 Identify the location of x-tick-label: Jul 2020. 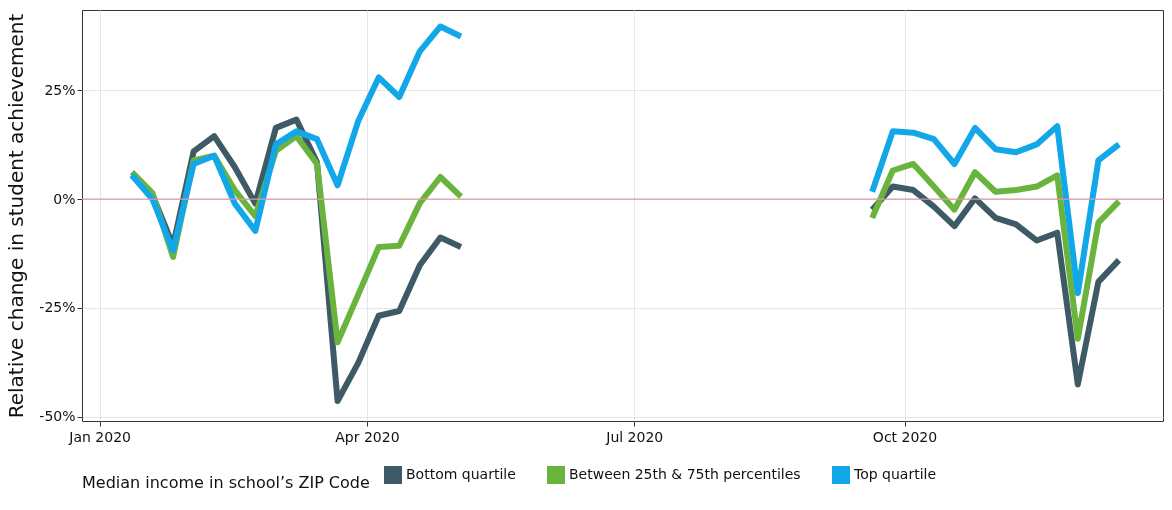
(634, 436).